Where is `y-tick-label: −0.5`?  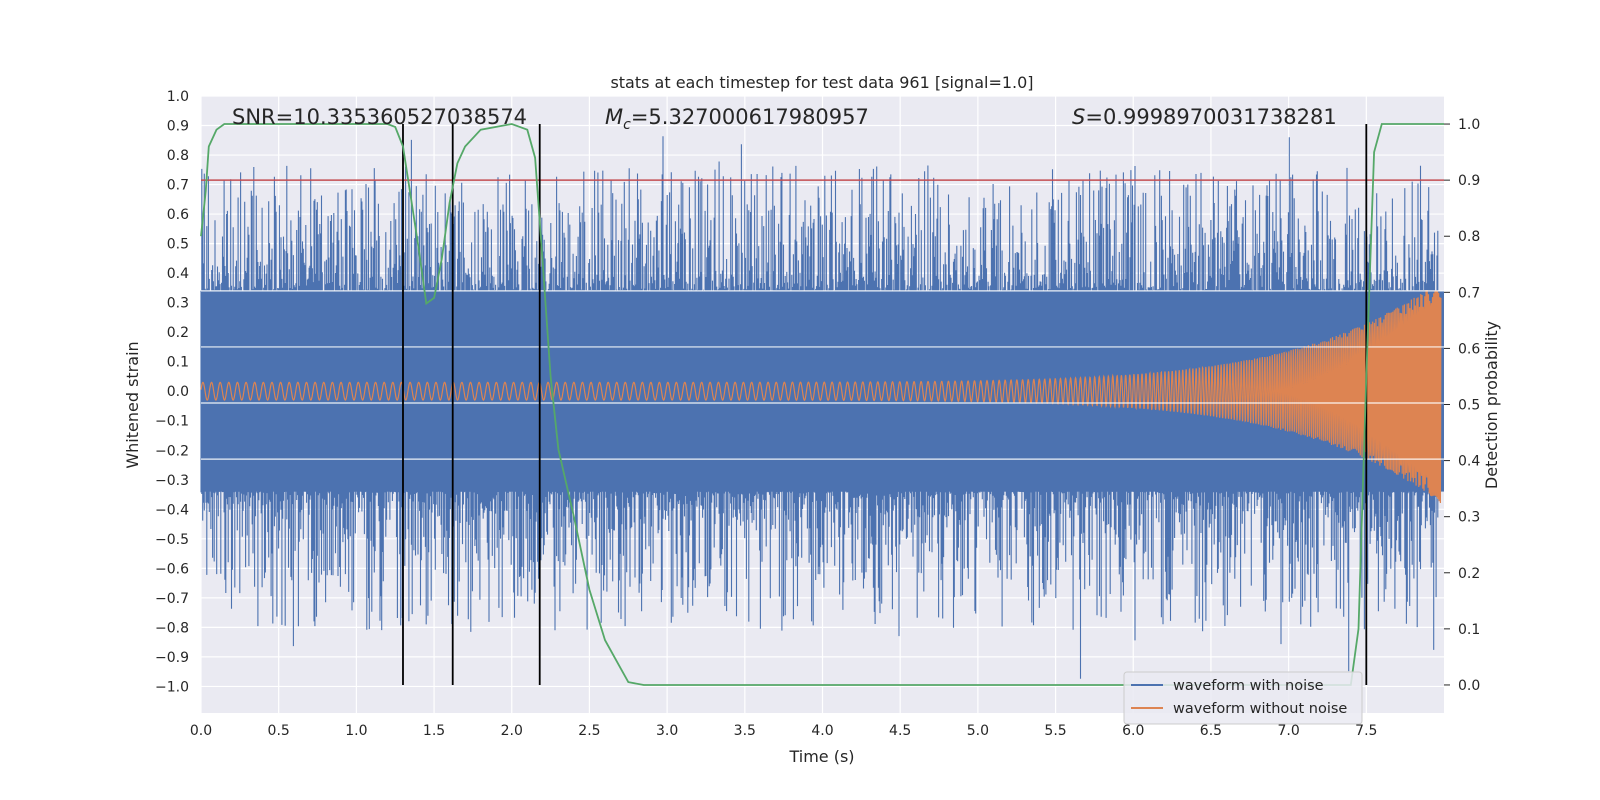 y-tick-label: −0.5 is located at coordinates (172, 540).